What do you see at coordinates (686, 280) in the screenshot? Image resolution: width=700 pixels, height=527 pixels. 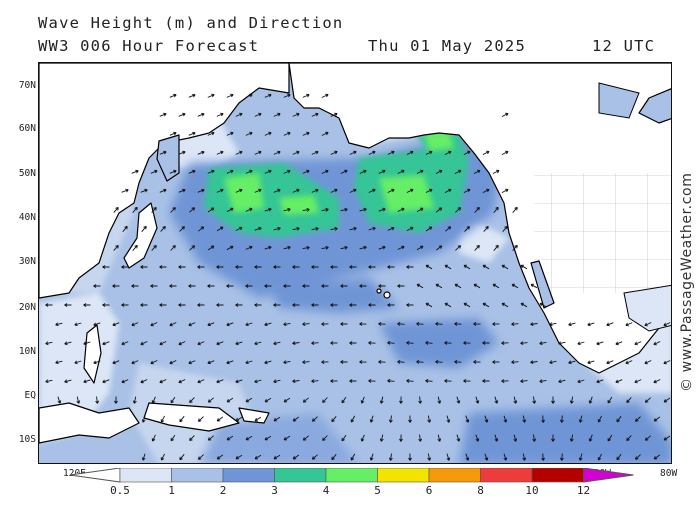 I see `watermark: © www.PassageWeather.com` at bounding box center [686, 280].